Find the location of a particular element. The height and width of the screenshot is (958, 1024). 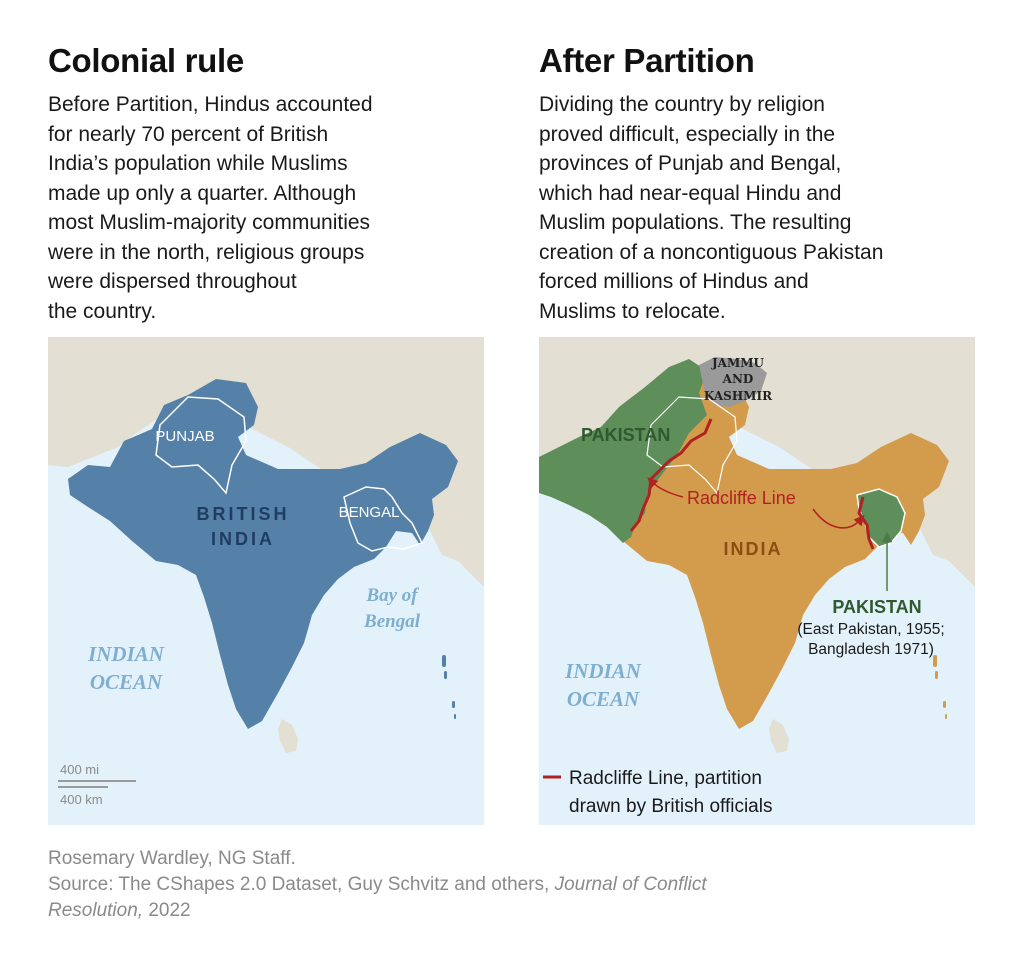

right-text-line: creation of a noncontiguous Pakistan is located at coordinates (711, 252).